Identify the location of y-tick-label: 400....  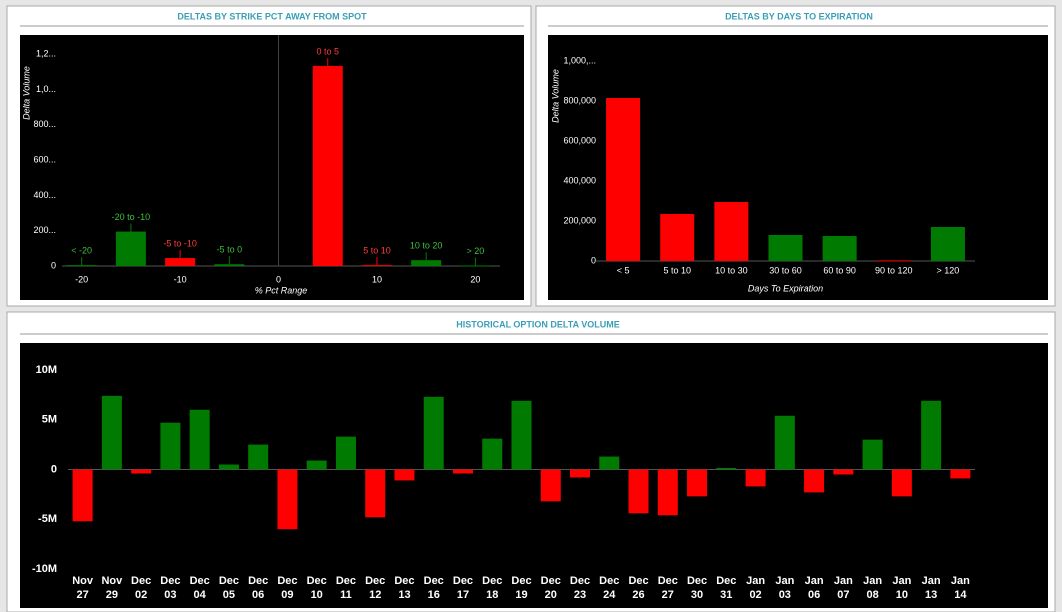
(44, 195).